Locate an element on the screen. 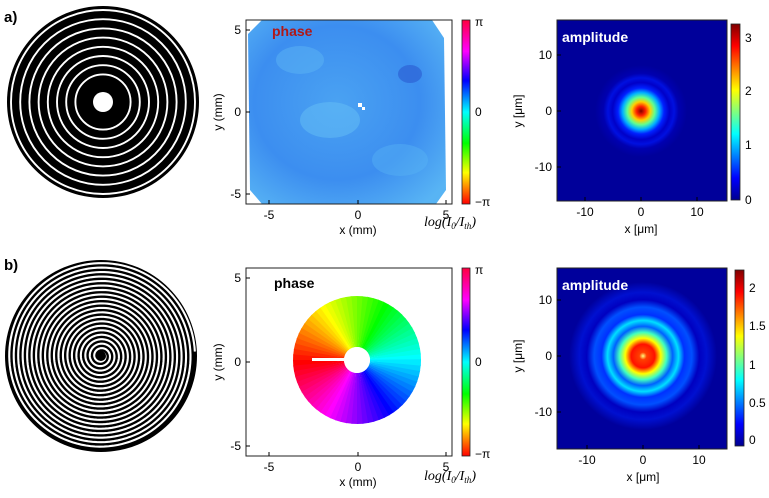 The height and width of the screenshot is (498, 769). amp-a-ytick-0: 0 is located at coordinates (548, 111).